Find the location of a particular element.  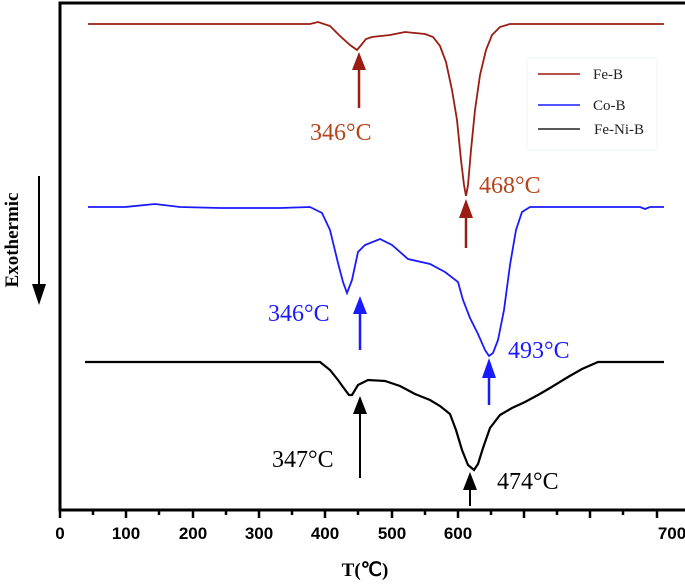

x-tick-500: 500 is located at coordinates (392, 533).